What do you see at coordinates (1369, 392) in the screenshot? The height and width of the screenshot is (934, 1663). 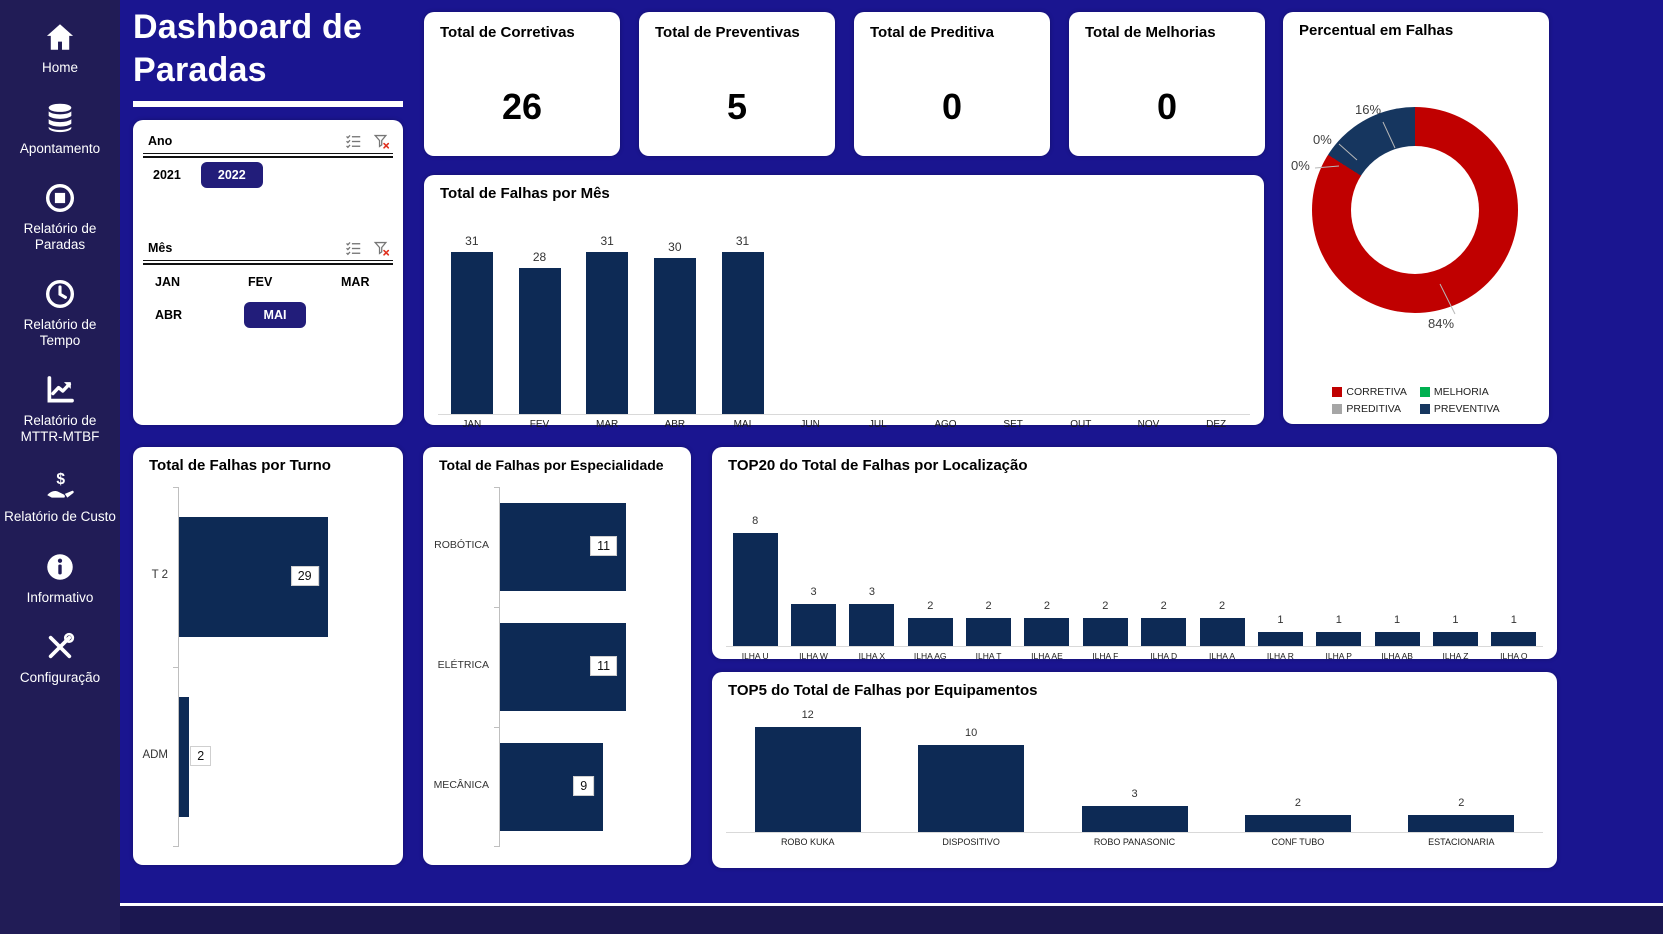 I see `legend-item-corretiva: CORRETIVA` at bounding box center [1369, 392].